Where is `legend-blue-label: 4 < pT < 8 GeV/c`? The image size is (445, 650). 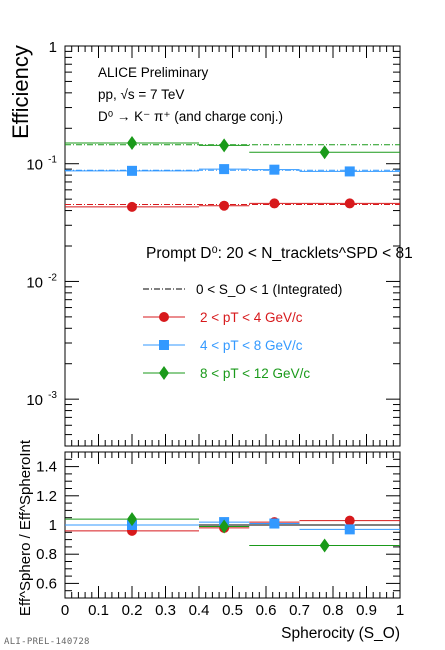
legend-blue-label: 4 < pT < 8 GeV/c is located at coordinates (251, 345).